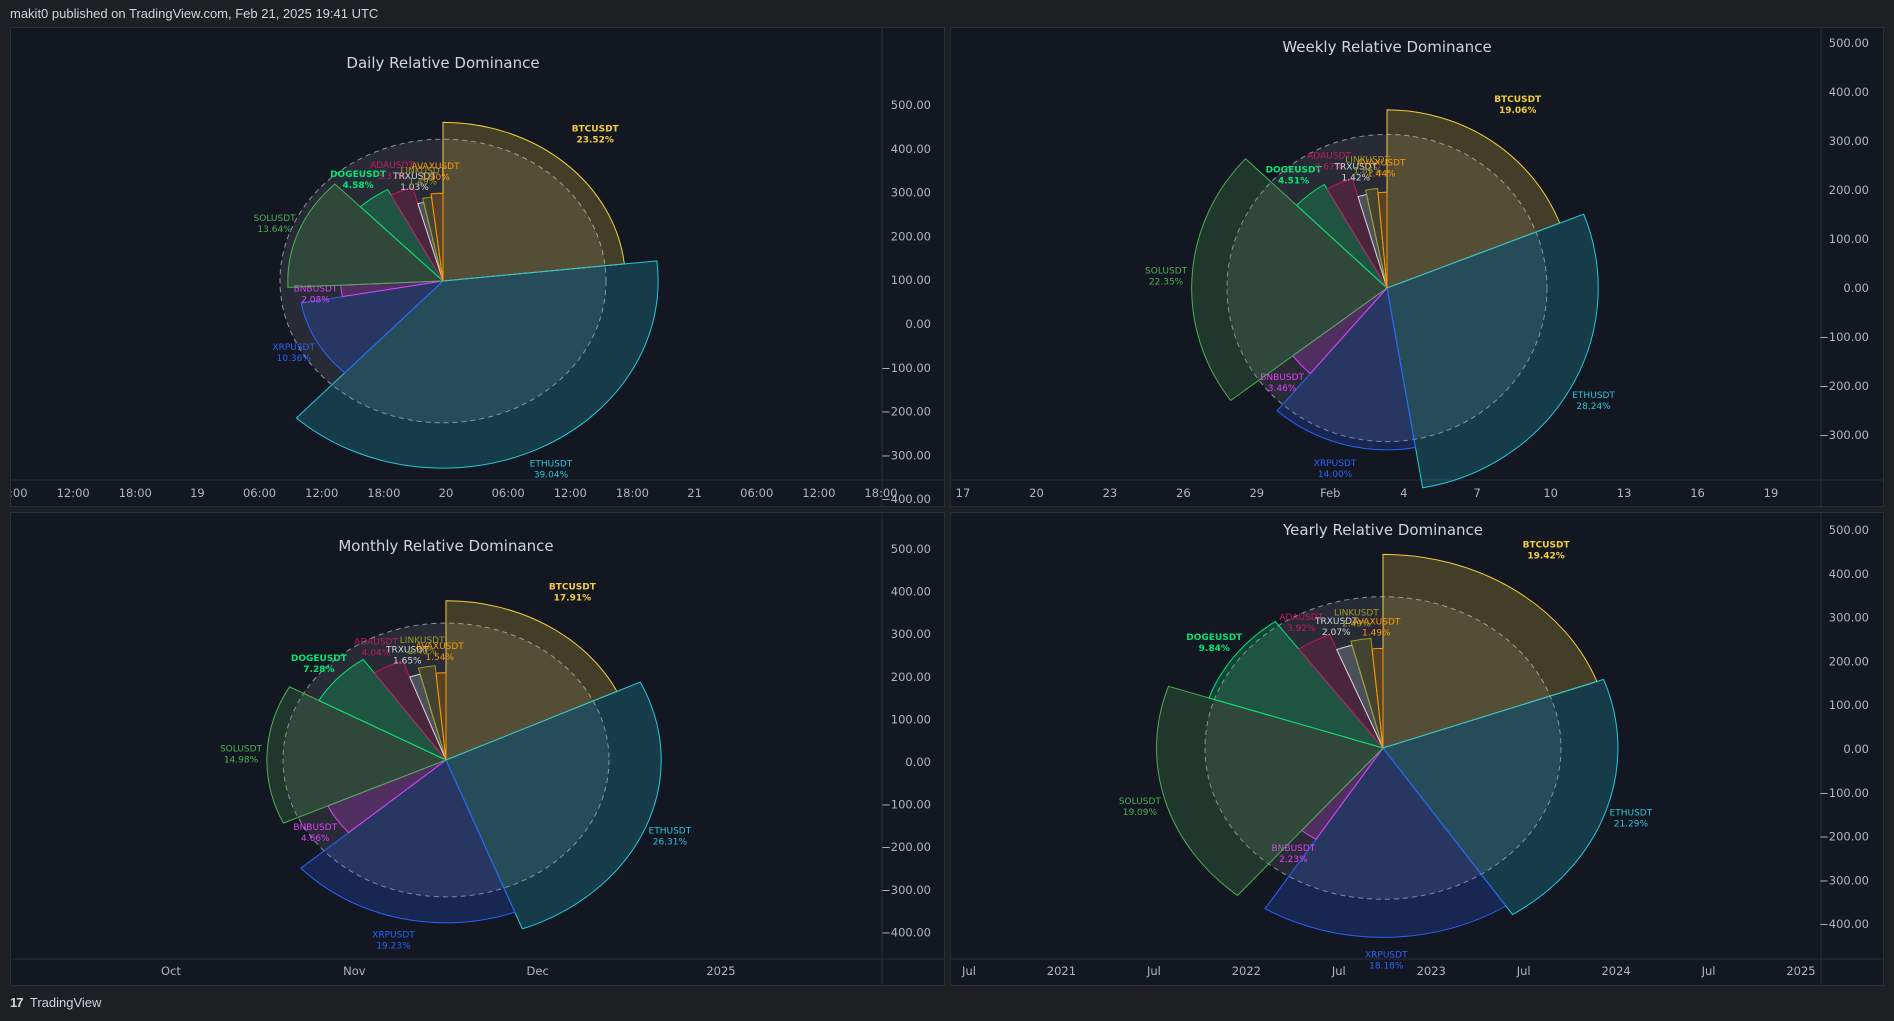 Image resolution: width=1894 pixels, height=1021 pixels. Describe the element at coordinates (1335, 475) in the screenshot. I see `slice-percent: 14.00%` at that location.